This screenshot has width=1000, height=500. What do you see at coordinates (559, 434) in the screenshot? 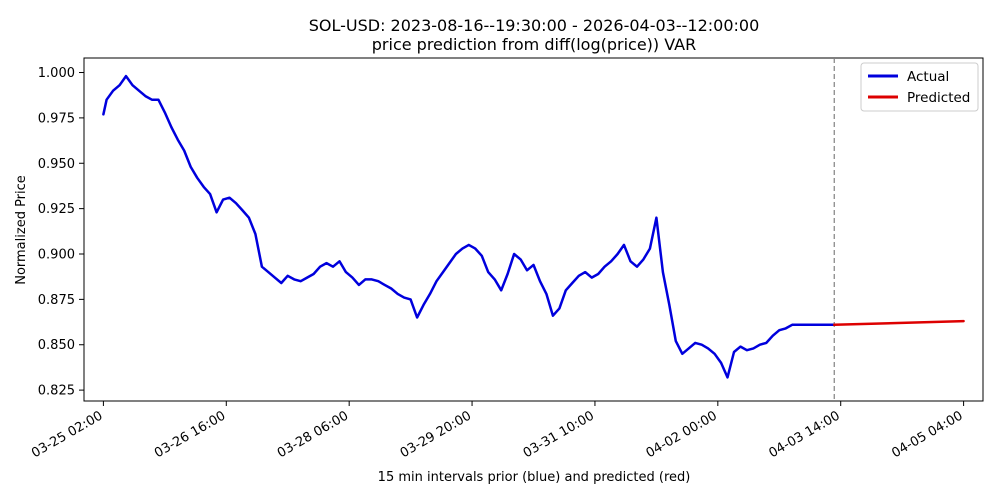
I see `x-tick-label: 03-31 10:00` at bounding box center [559, 434].